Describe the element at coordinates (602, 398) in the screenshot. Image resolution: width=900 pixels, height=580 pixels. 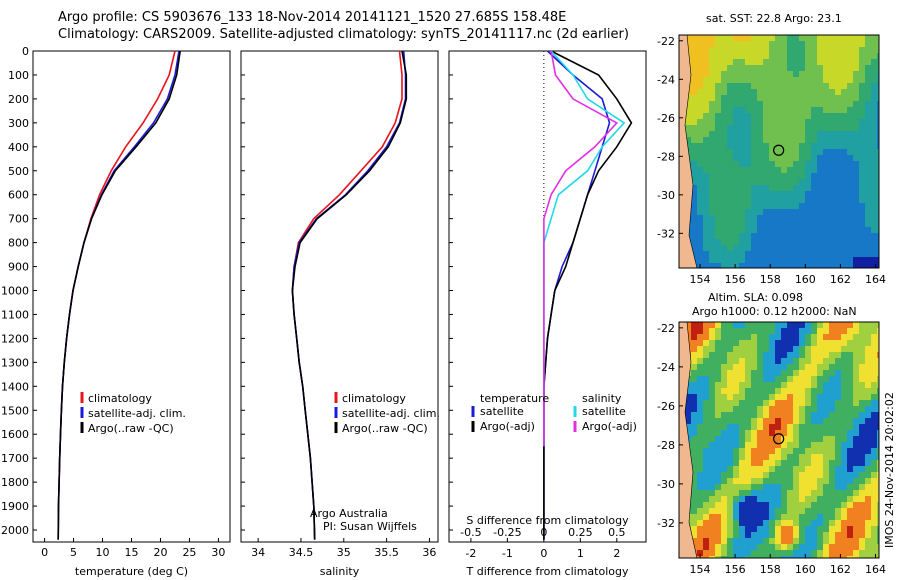
I see `legend-title-salinity: salinity` at that location.